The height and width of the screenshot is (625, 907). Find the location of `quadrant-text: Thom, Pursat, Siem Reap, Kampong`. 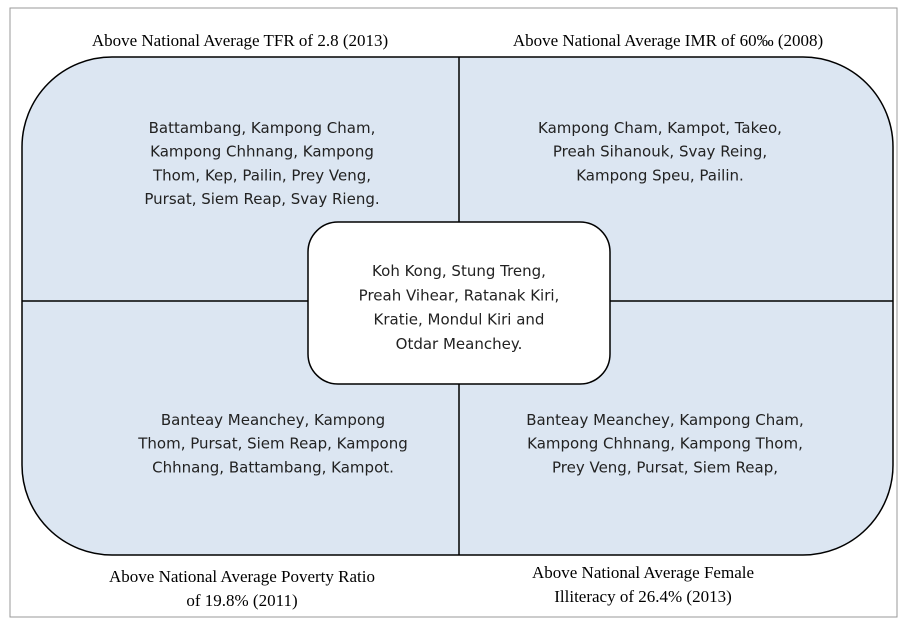

quadrant-text: Thom, Pursat, Siem Reap, Kampong is located at coordinates (272, 444).